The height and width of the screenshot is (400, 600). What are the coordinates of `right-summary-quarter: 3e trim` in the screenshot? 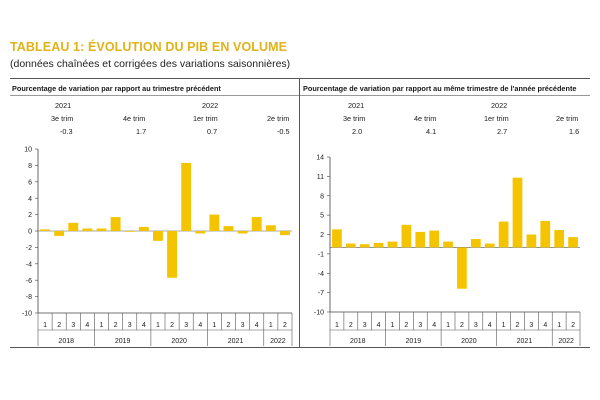 It's located at (354, 118).